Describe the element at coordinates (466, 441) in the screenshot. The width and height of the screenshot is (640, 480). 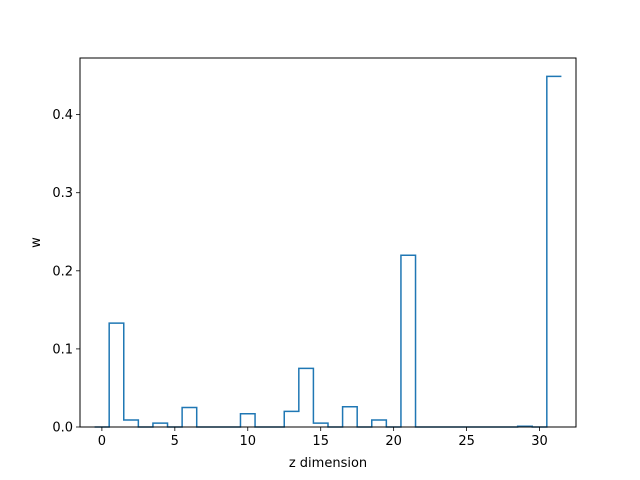
I see `x-tick-label: 25` at that location.